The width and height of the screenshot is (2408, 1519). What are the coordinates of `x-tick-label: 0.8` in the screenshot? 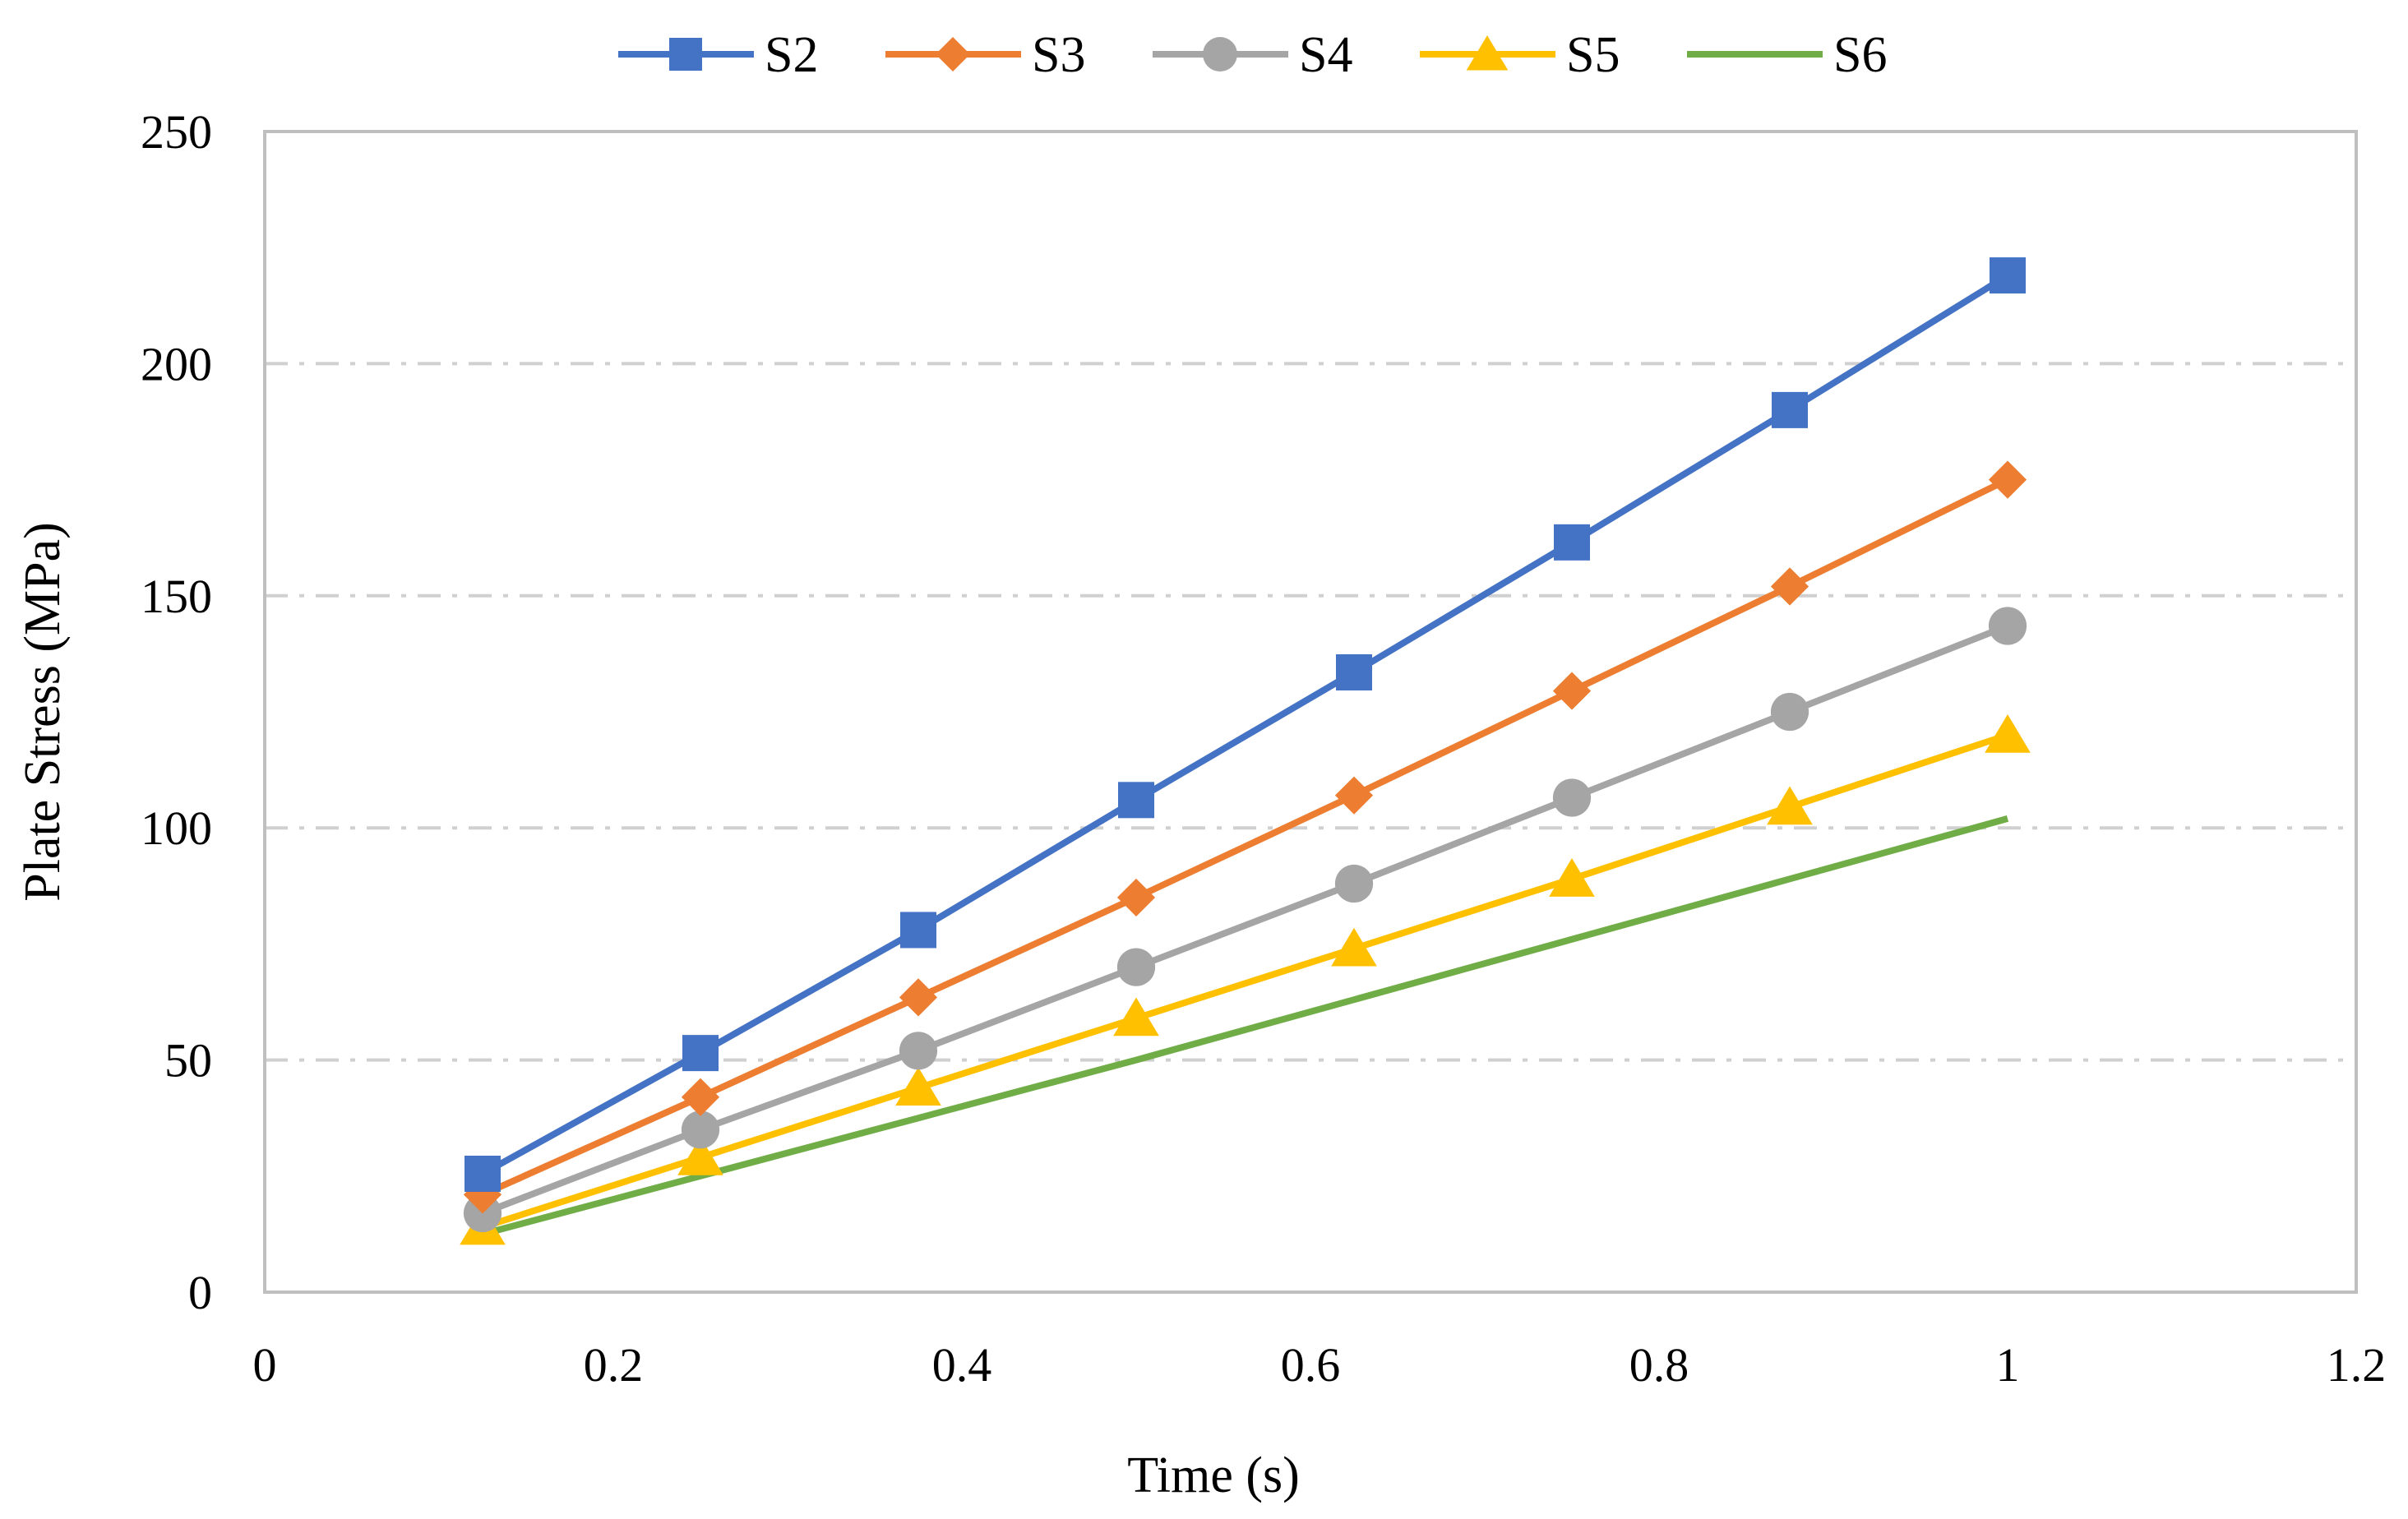 It's located at (1659, 1365).